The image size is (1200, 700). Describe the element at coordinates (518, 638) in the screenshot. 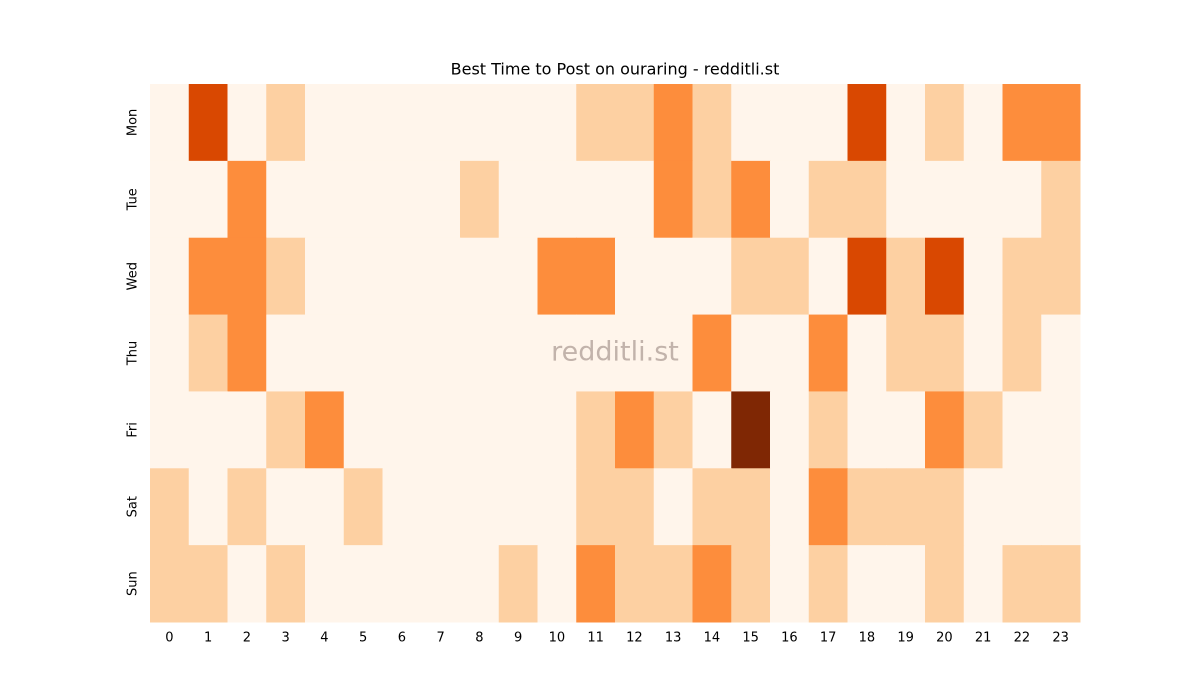

I see `x-tick-label: 9` at that location.